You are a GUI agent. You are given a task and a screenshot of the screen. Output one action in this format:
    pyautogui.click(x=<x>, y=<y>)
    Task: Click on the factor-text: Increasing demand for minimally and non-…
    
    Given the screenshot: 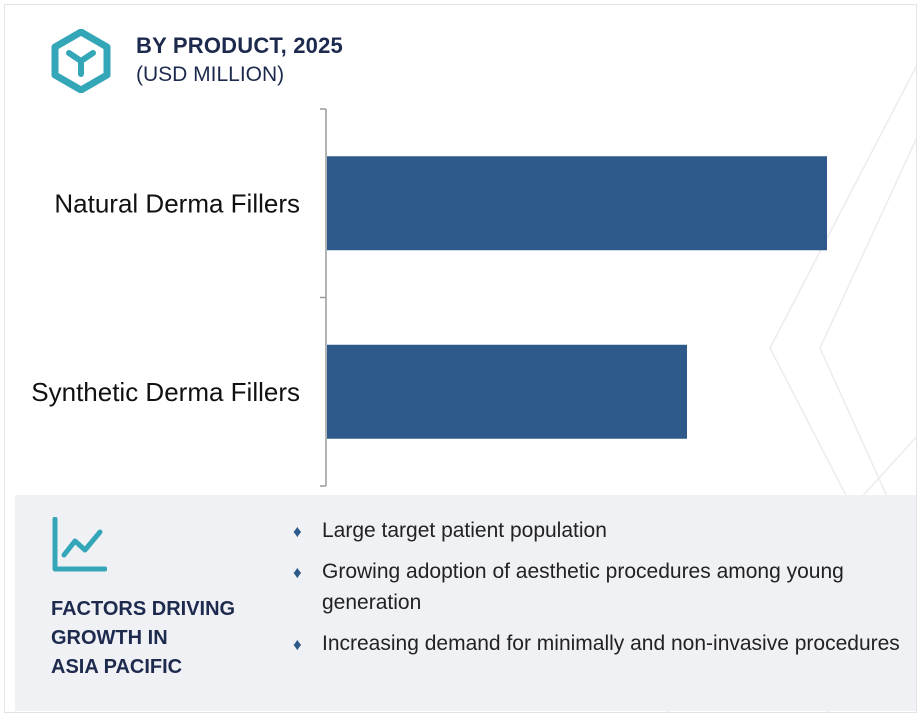 What is the action you would take?
    pyautogui.click(x=611, y=643)
    